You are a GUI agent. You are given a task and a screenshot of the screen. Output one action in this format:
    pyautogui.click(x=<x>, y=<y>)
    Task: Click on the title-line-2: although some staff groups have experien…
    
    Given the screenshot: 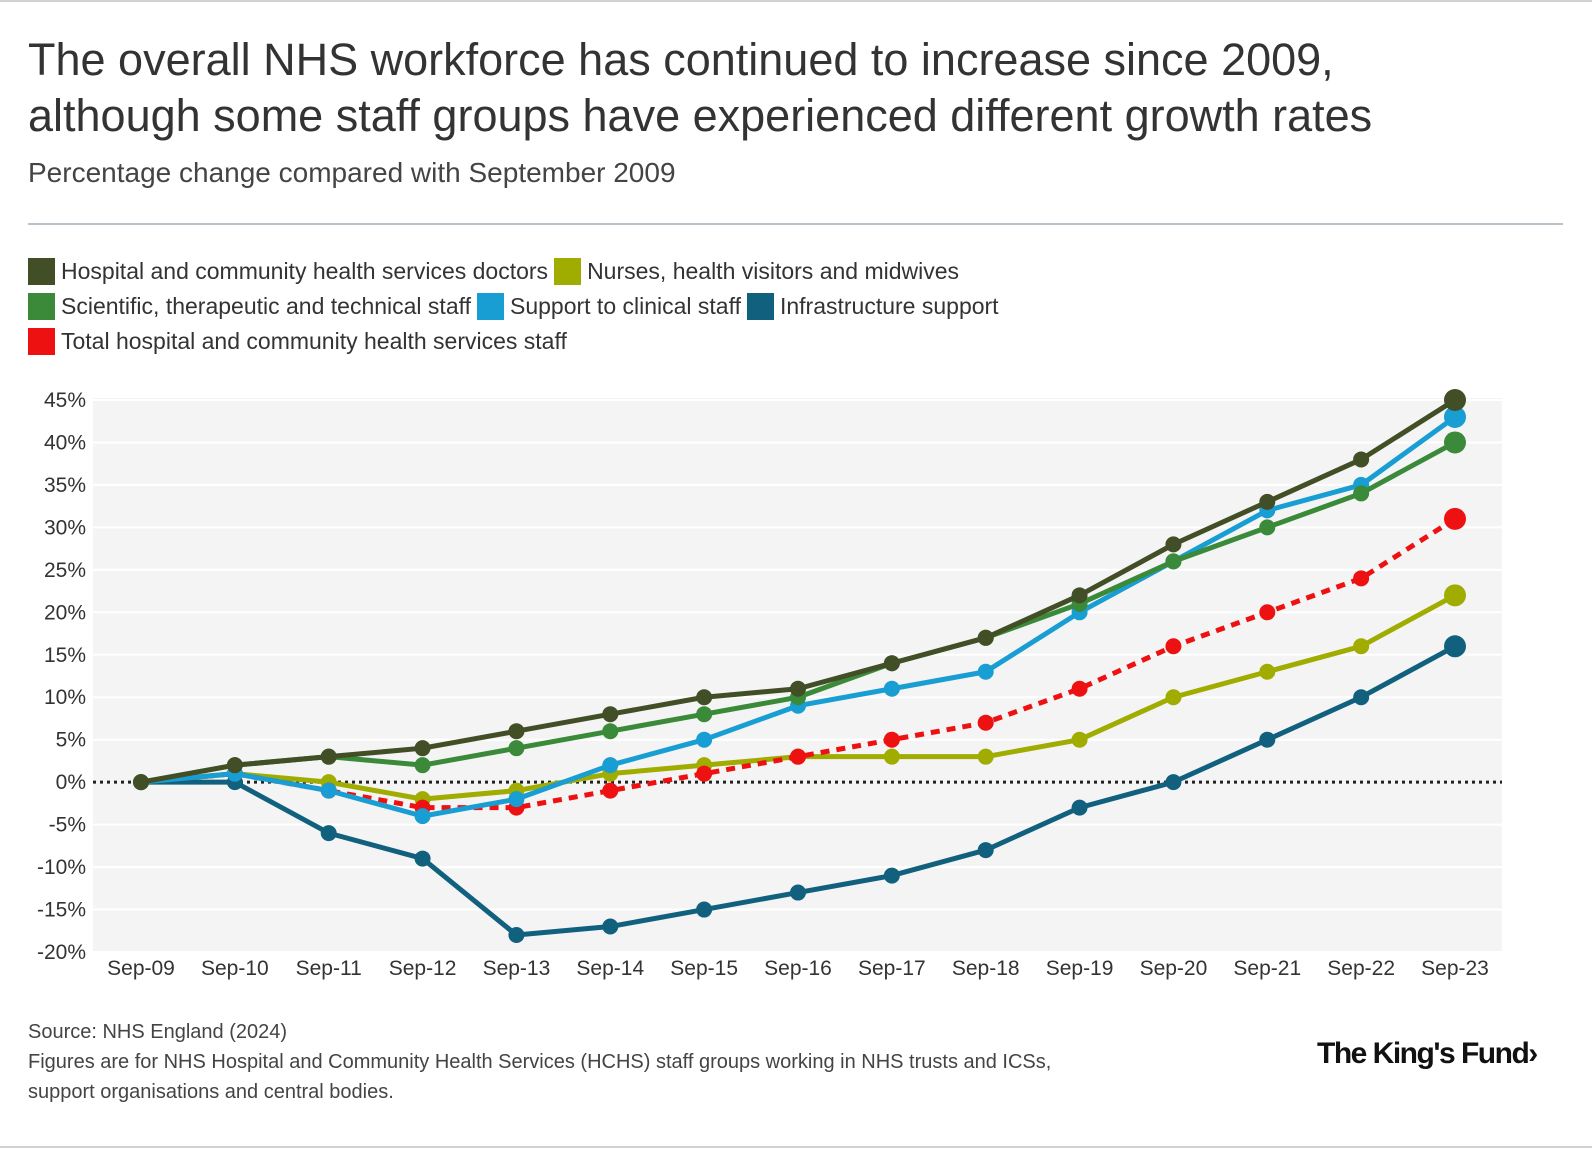 What is the action you would take?
    pyautogui.click(x=700, y=115)
    